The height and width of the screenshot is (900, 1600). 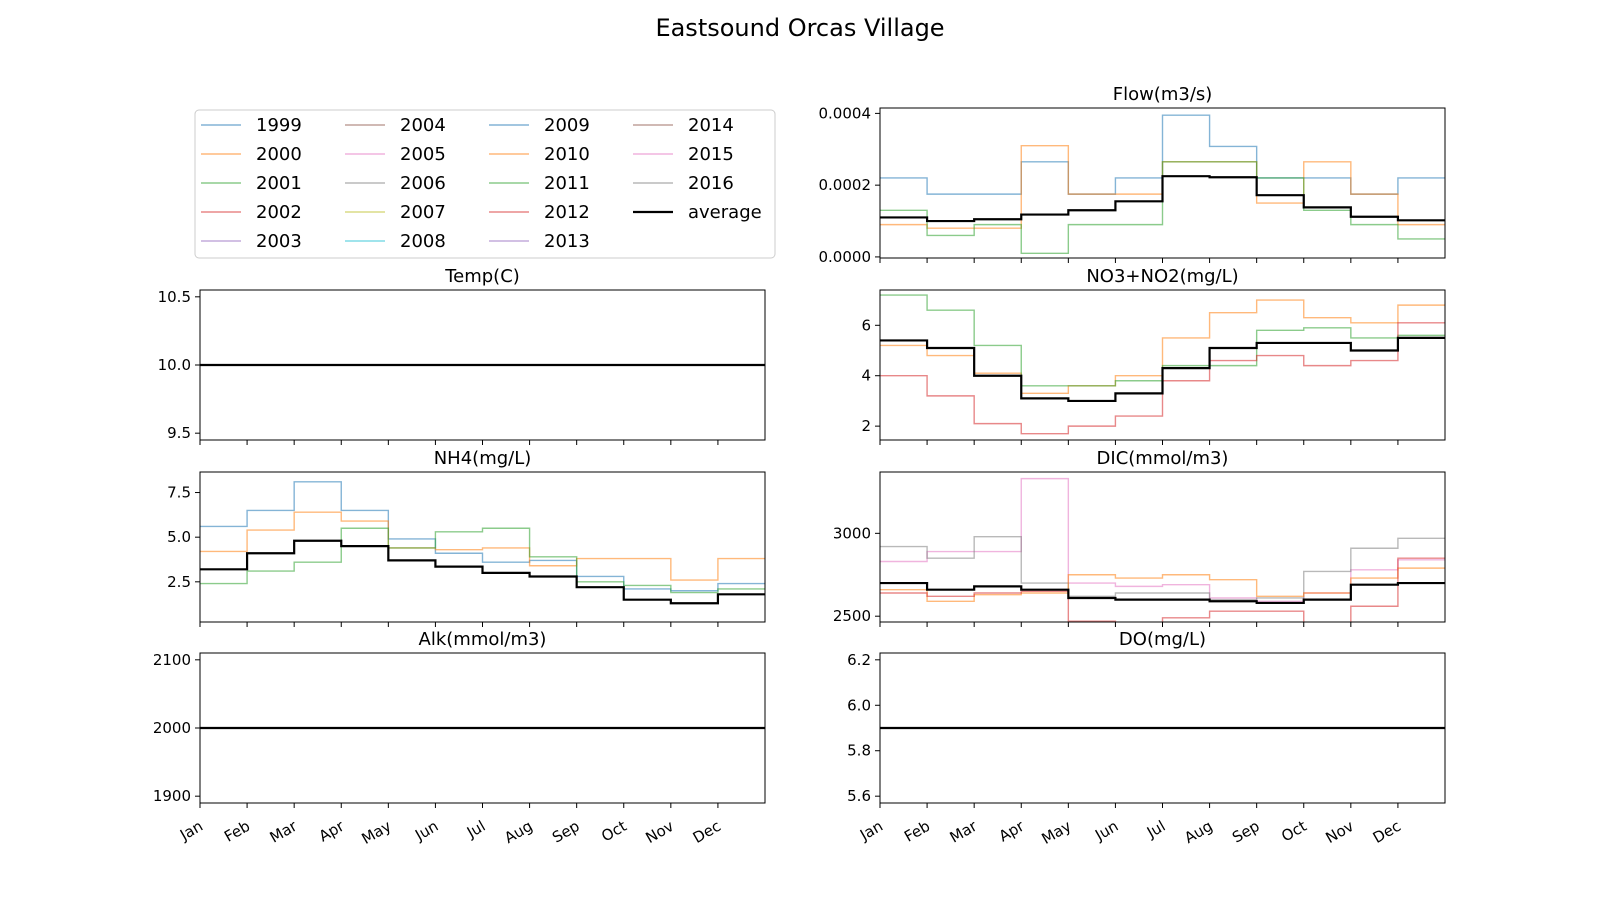 I want to click on legend-label: 2003, so click(x=279, y=241).